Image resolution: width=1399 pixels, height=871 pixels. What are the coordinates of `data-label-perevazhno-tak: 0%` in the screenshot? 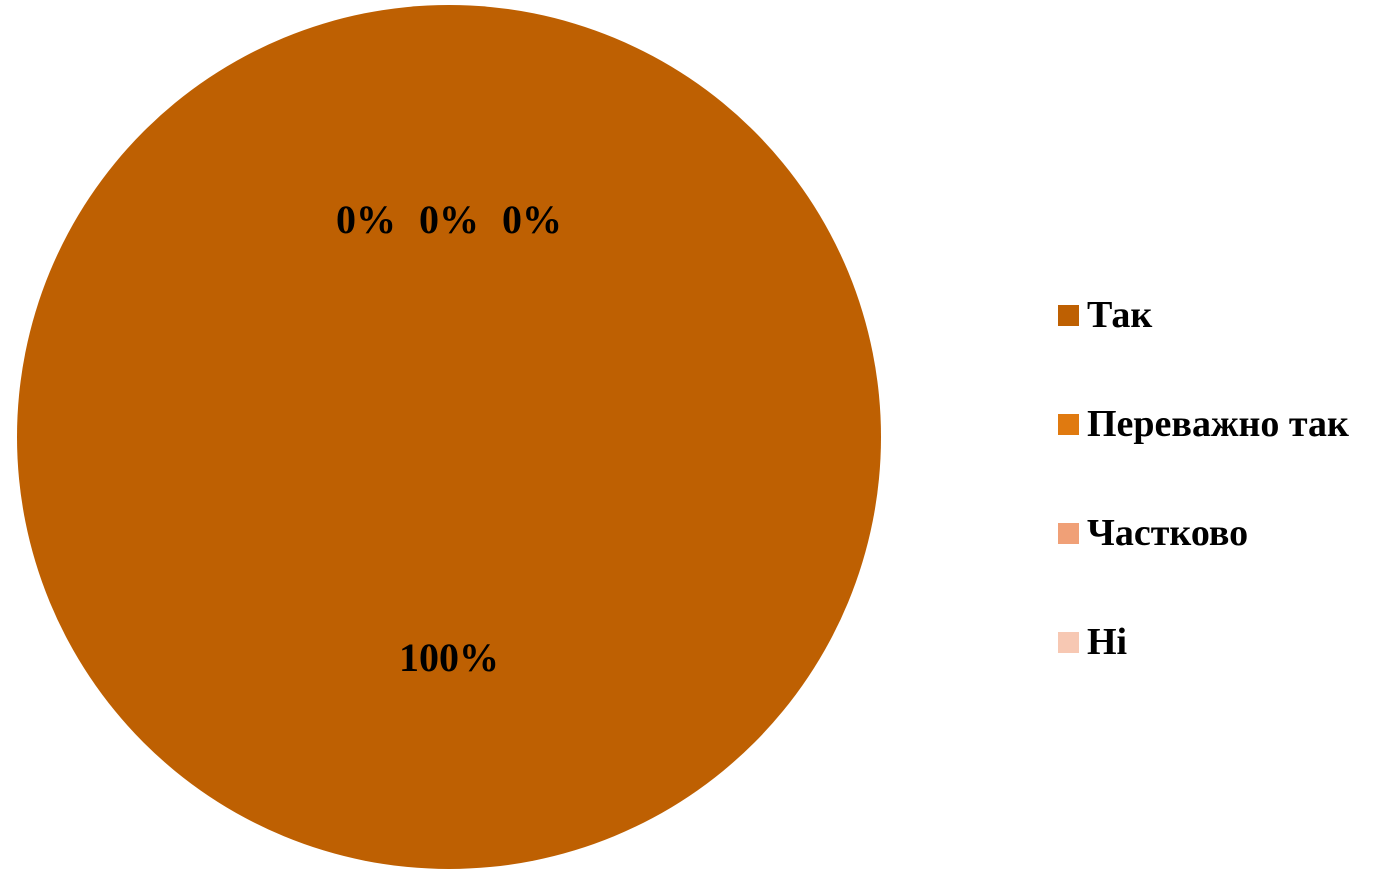 It's located at (366, 219).